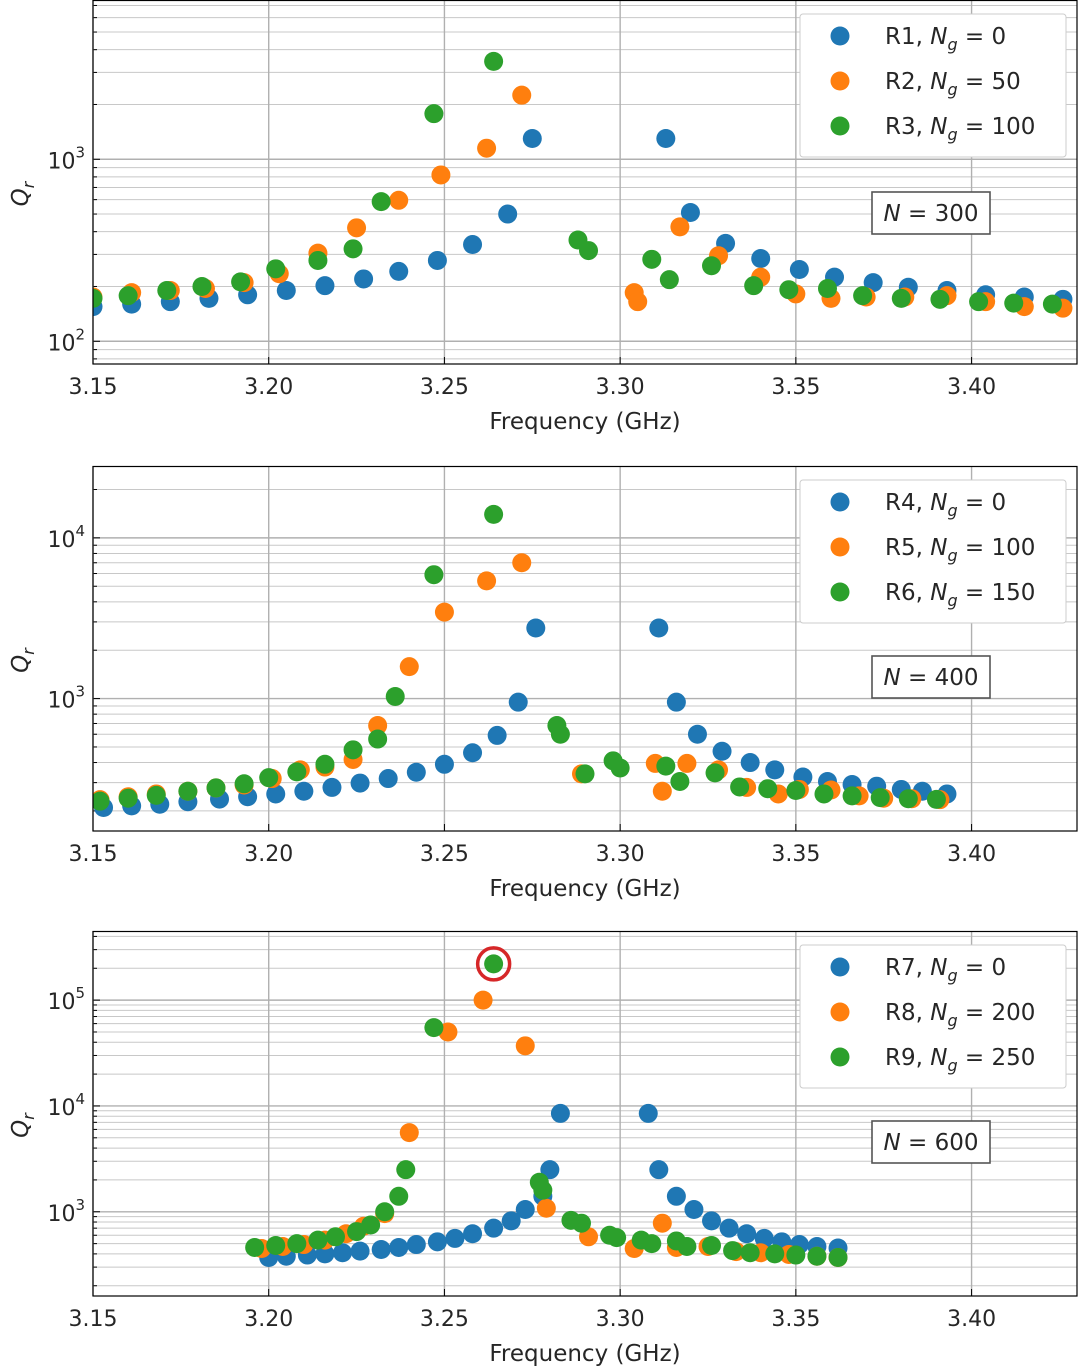 This screenshot has width=1079, height=1367. Describe the element at coordinates (945, 505) in the screenshot. I see `legend-label: R4, Ng = 0` at that location.